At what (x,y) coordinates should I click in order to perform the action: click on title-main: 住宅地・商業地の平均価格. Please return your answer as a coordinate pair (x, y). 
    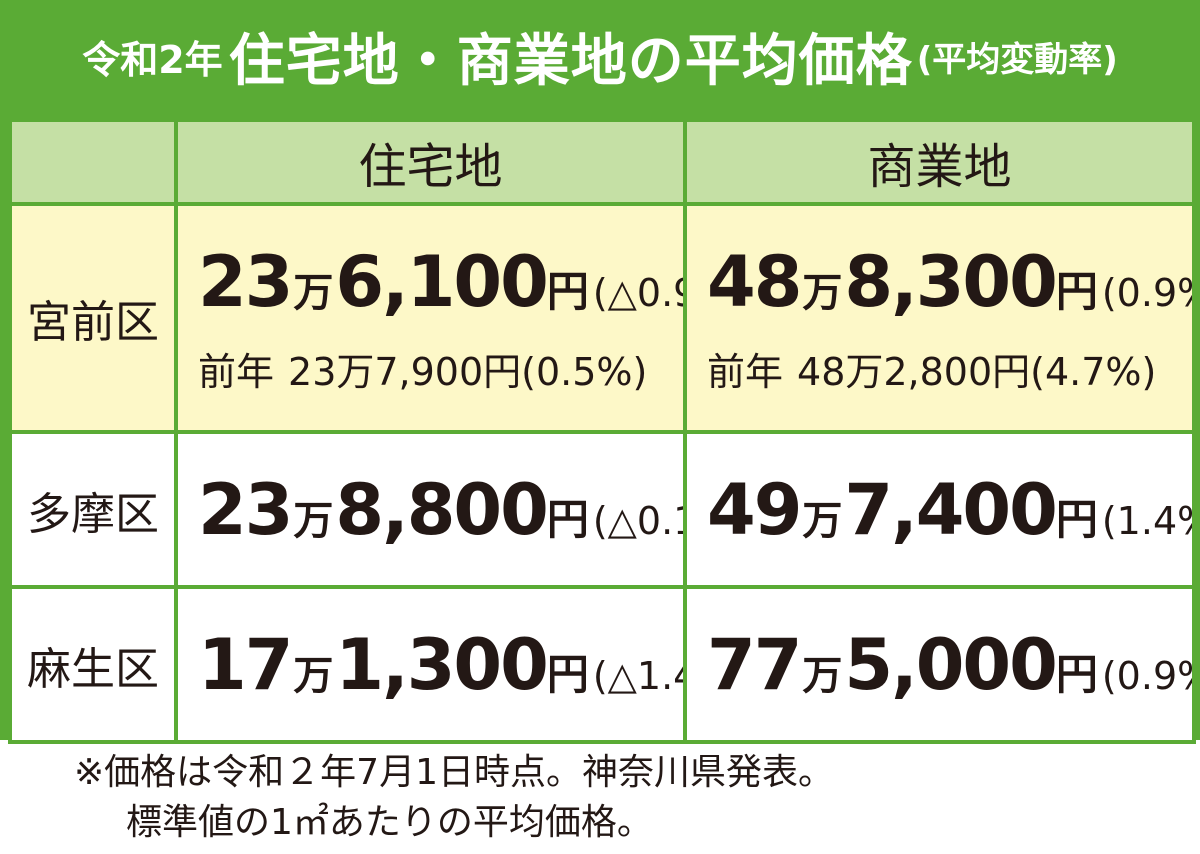
    Looking at the image, I should click on (570, 61).